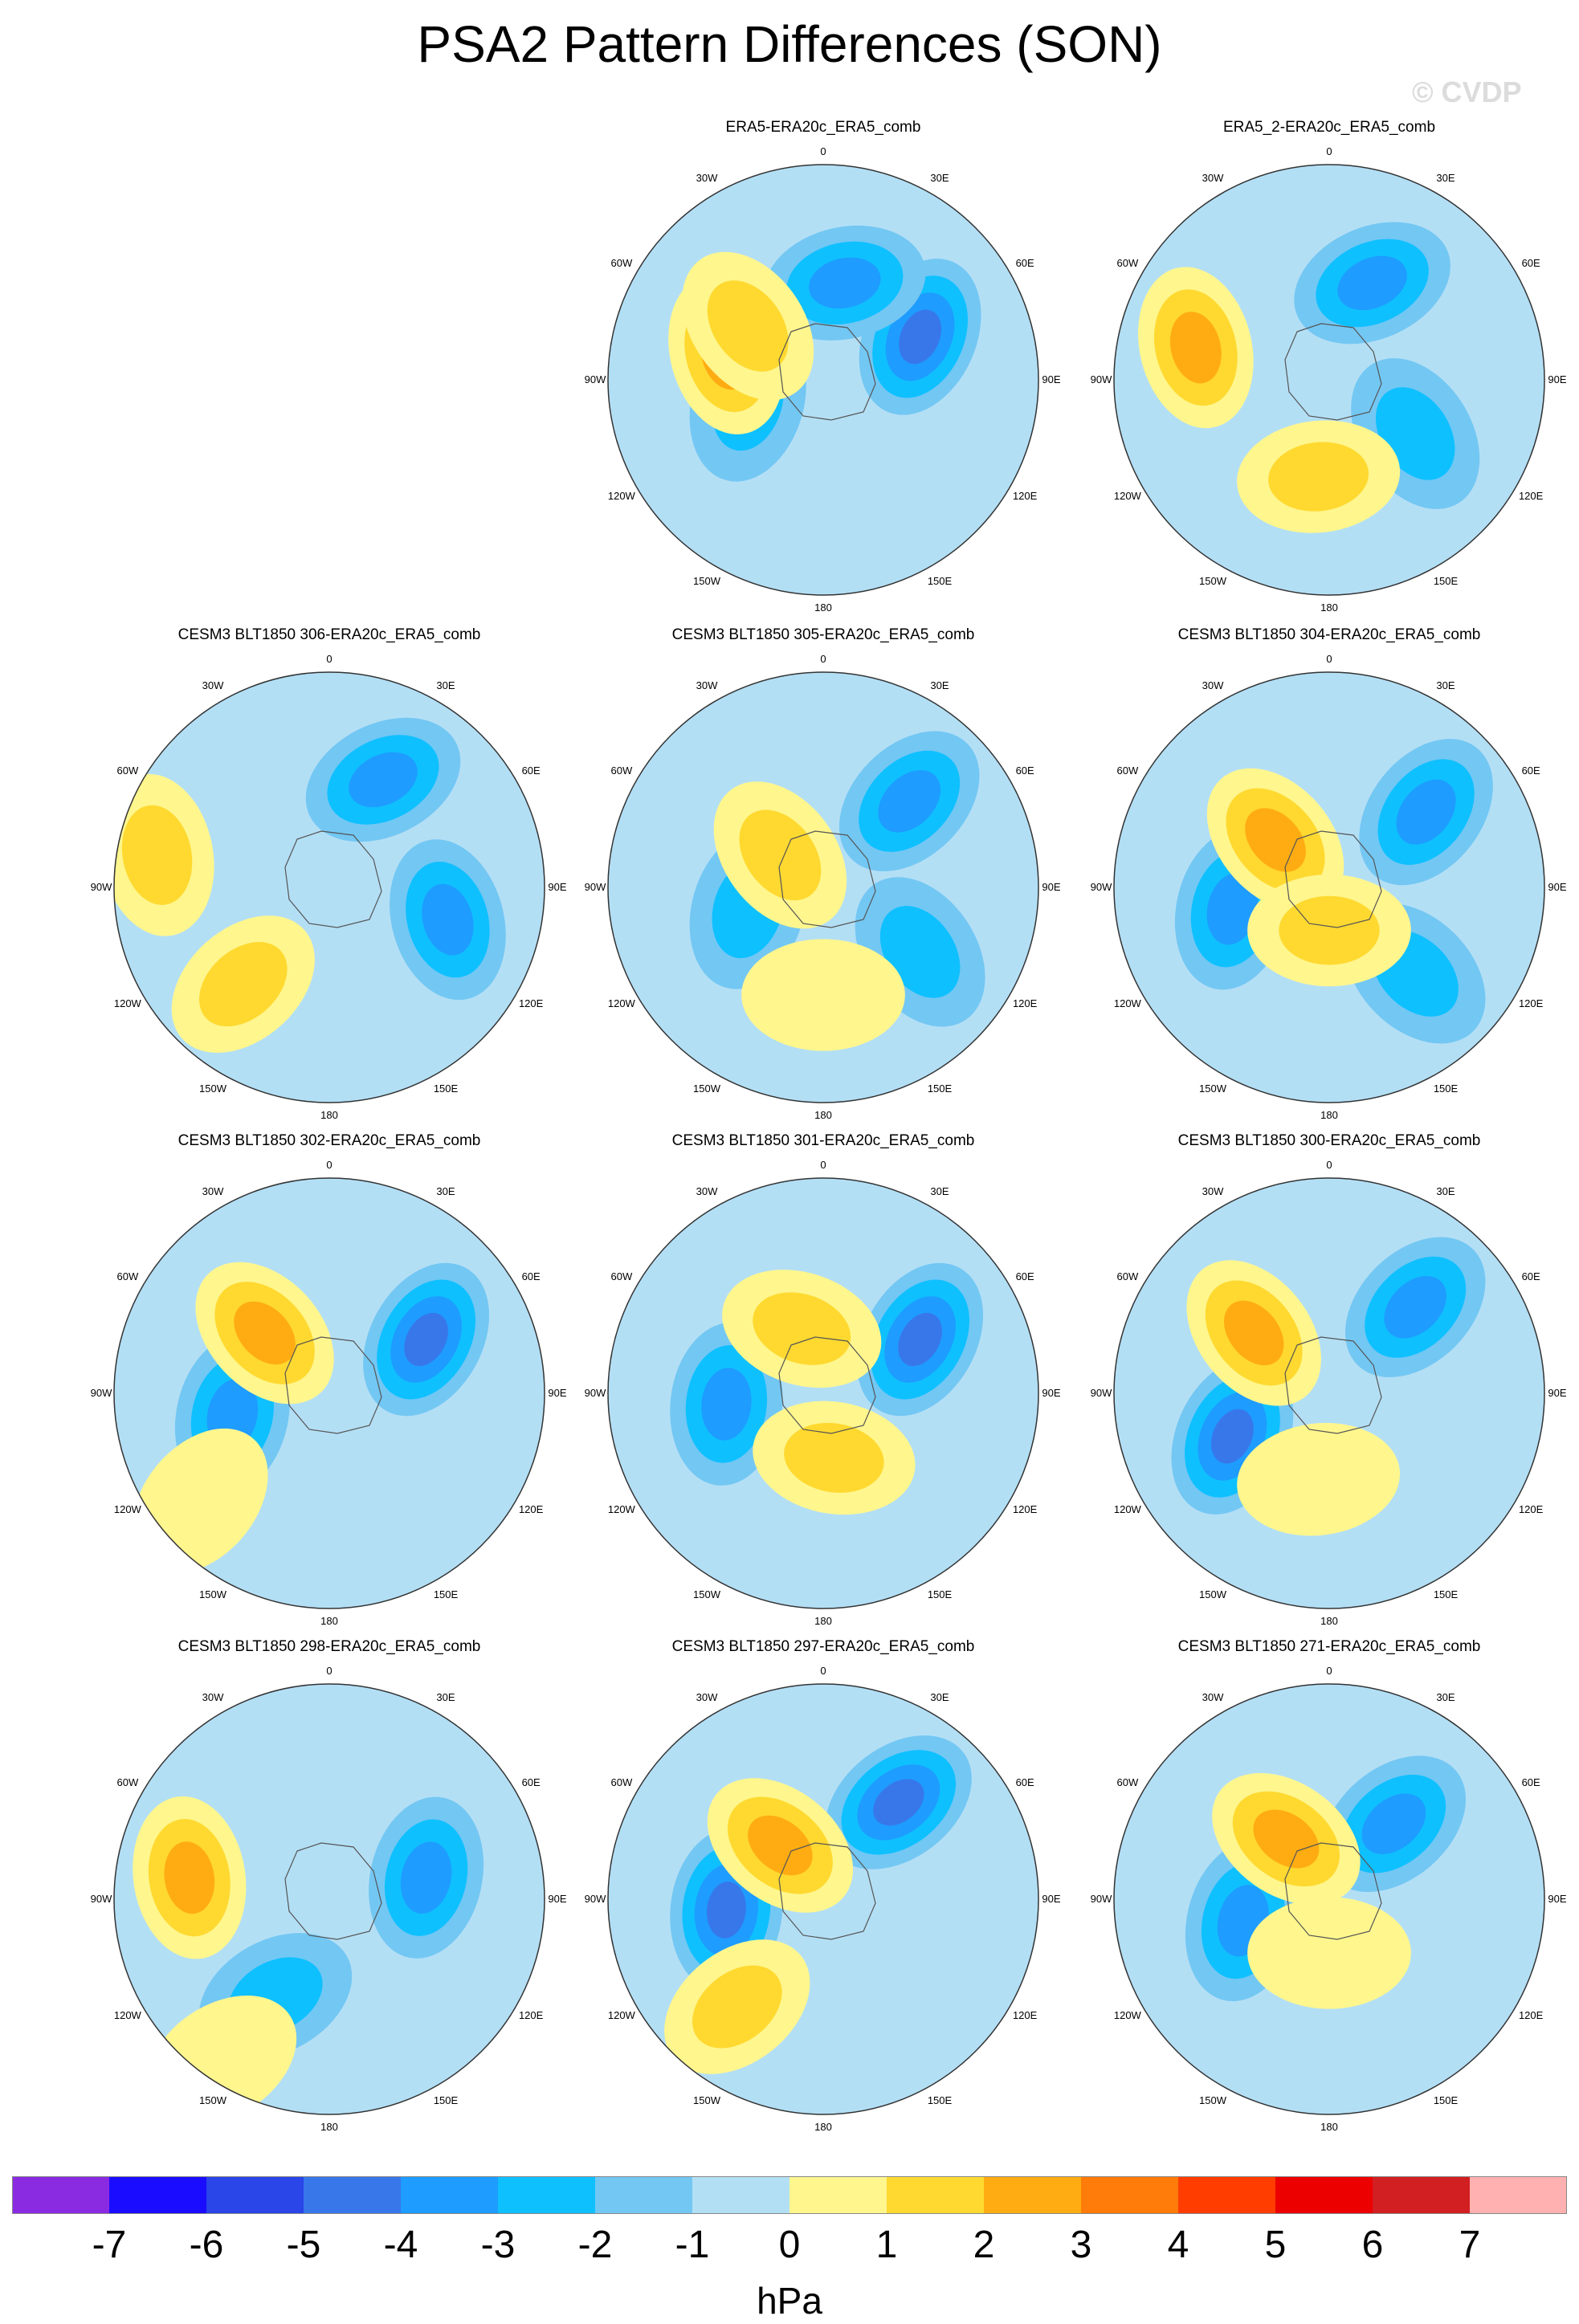  What do you see at coordinates (498, 2245) in the screenshot?
I see `colorbar-tick-label: -3` at bounding box center [498, 2245].